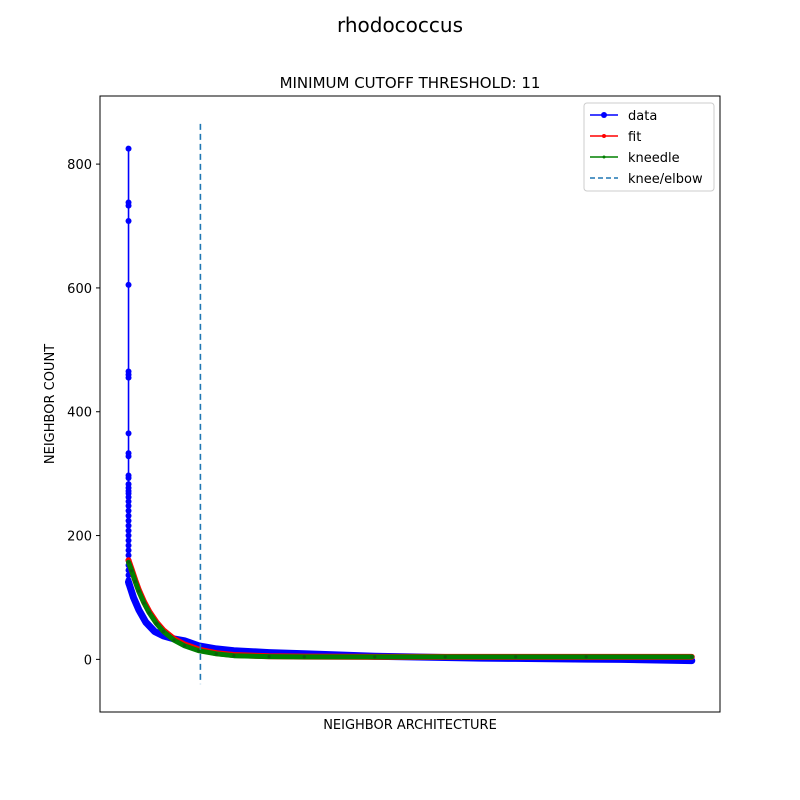  What do you see at coordinates (79, 537) in the screenshot?
I see `y-tick-label: 200` at bounding box center [79, 537].